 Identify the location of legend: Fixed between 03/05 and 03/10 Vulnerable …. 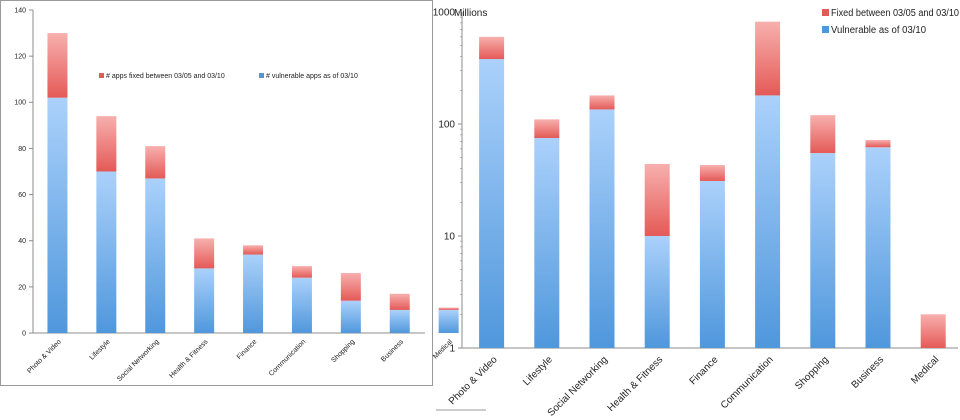
(890, 22).